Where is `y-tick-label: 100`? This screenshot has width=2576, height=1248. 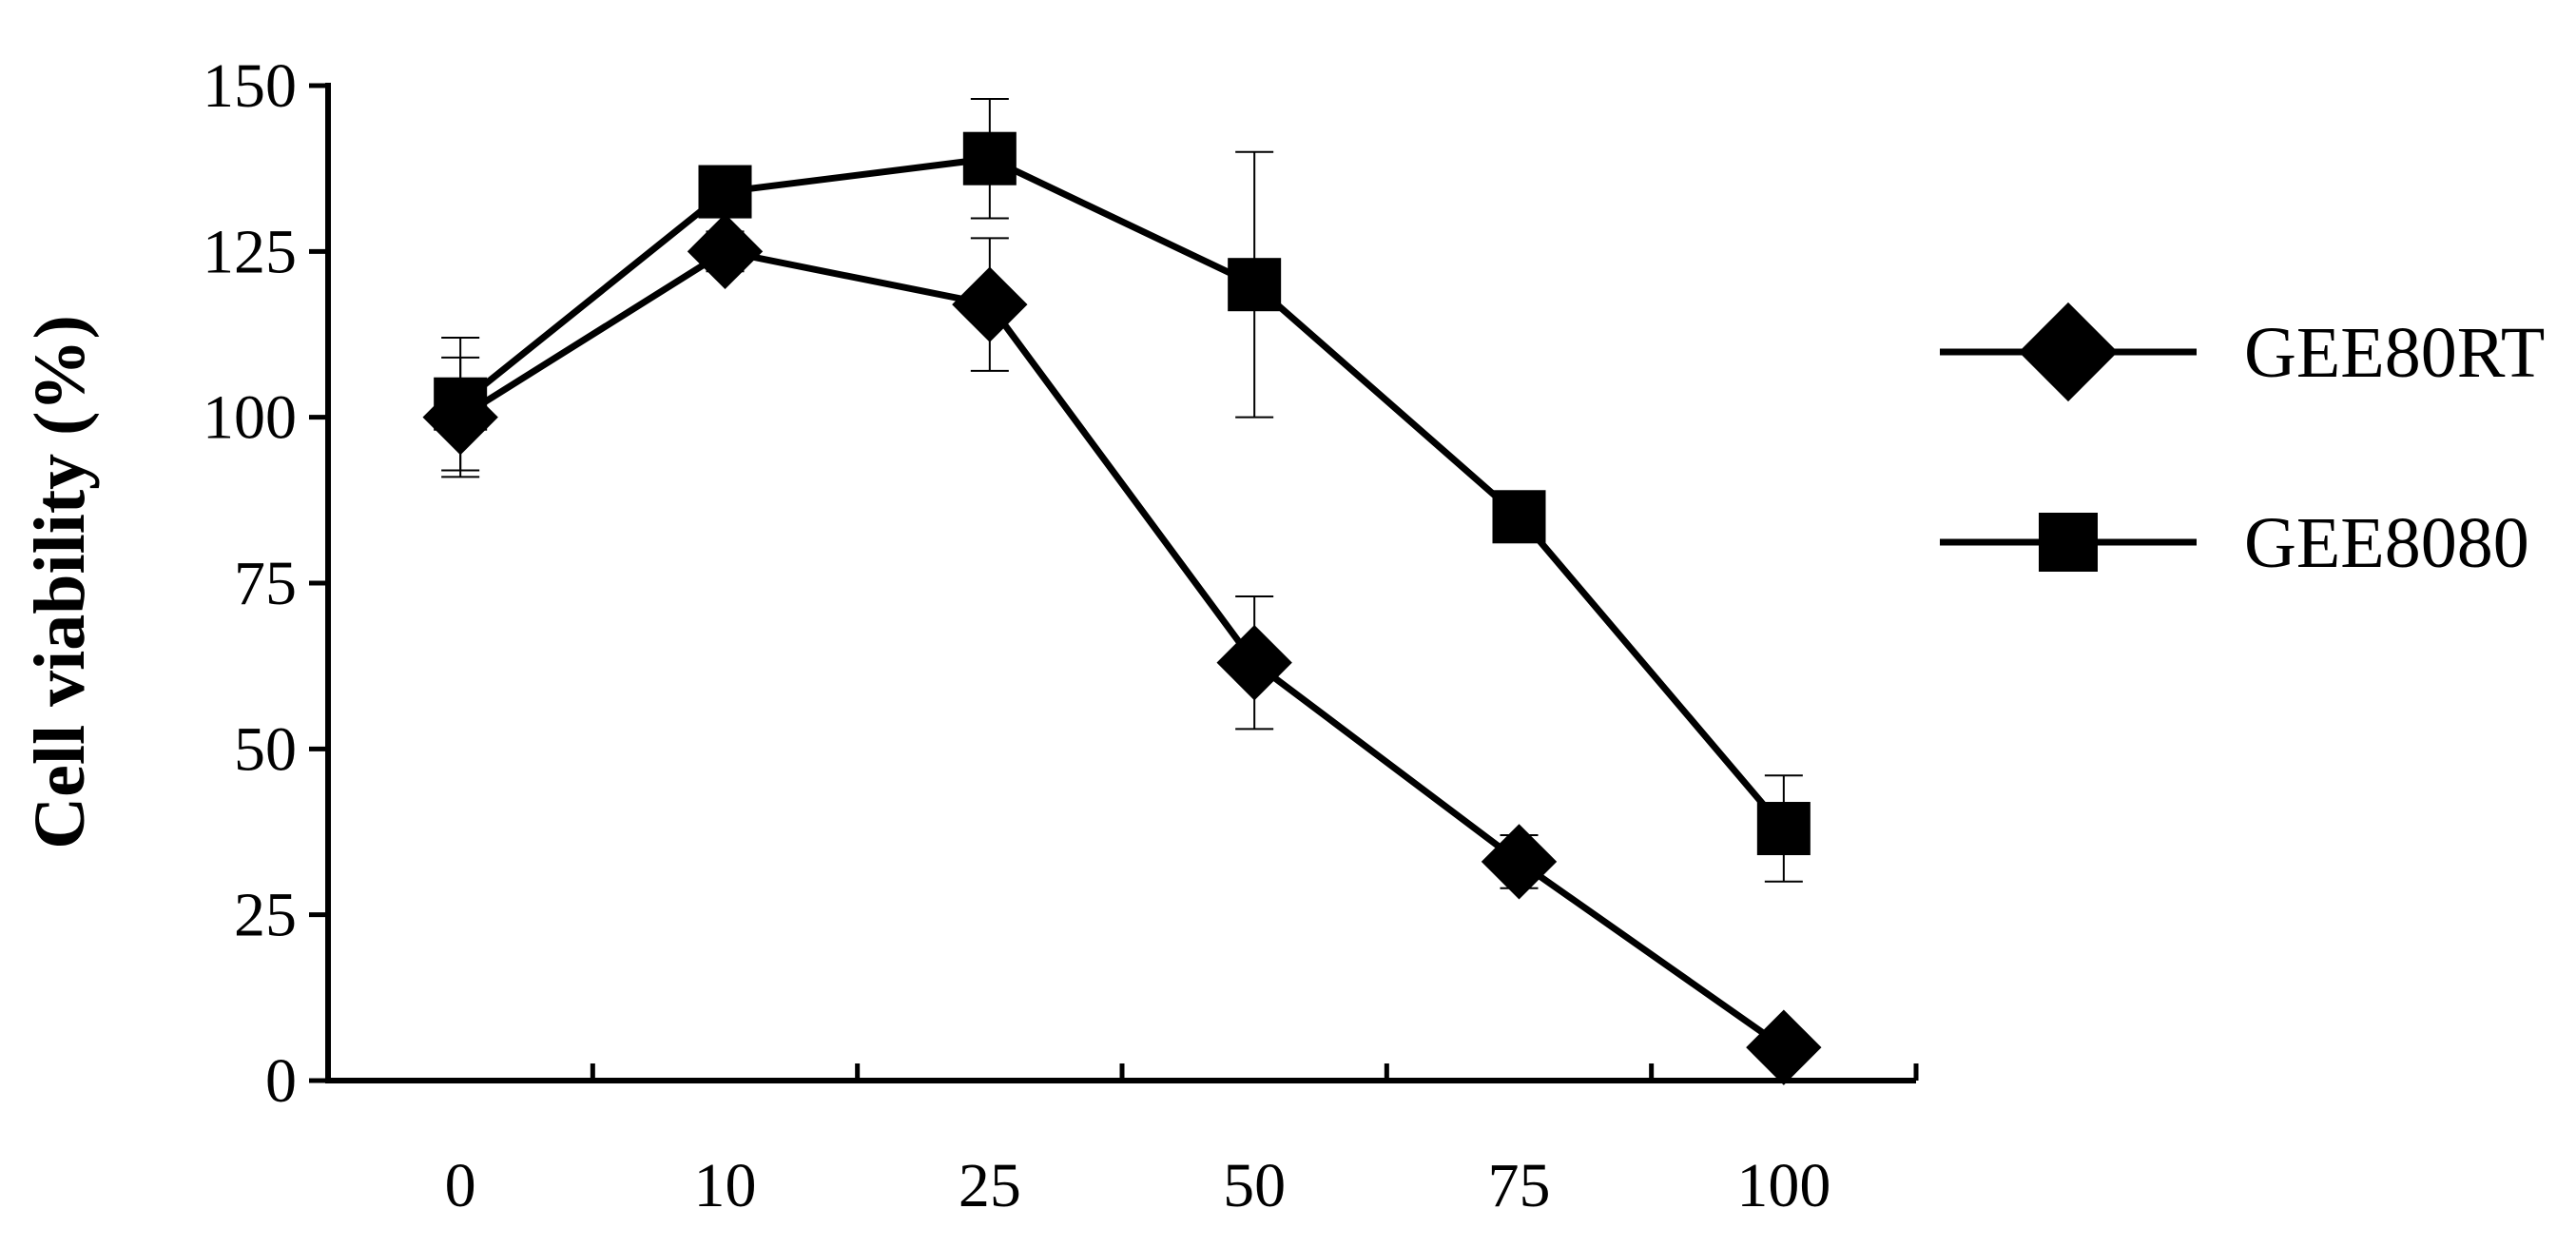 y-tick-label: 100 is located at coordinates (250, 418).